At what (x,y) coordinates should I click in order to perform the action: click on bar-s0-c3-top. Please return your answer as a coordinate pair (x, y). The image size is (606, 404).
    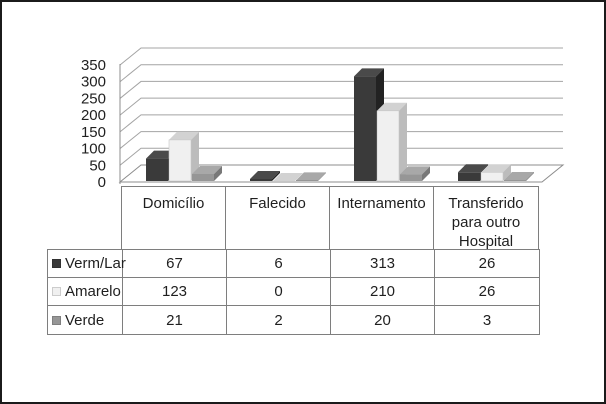
    Looking at the image, I should click on (473, 168).